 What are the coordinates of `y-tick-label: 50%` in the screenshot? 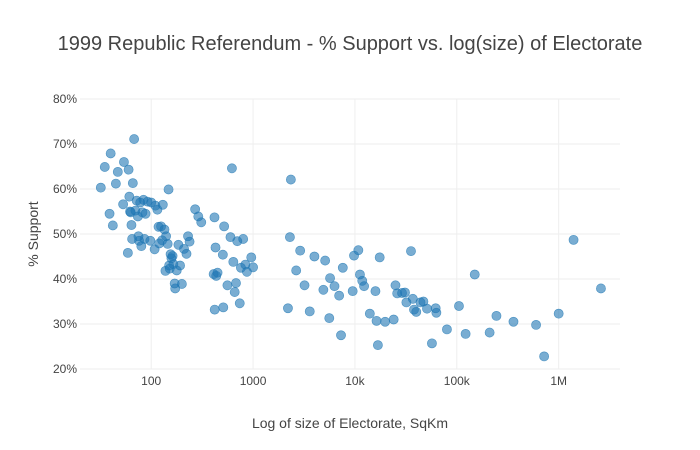 It's located at (65, 234).